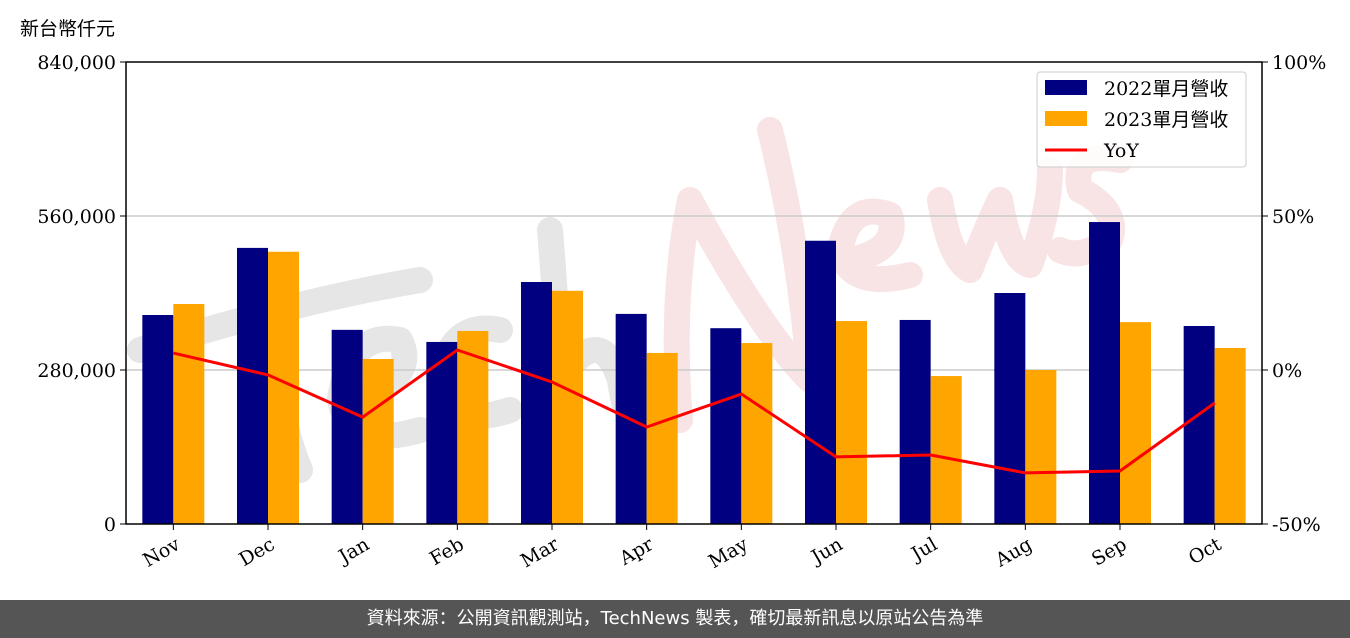  I want to click on legend-box, so click(1141, 119).